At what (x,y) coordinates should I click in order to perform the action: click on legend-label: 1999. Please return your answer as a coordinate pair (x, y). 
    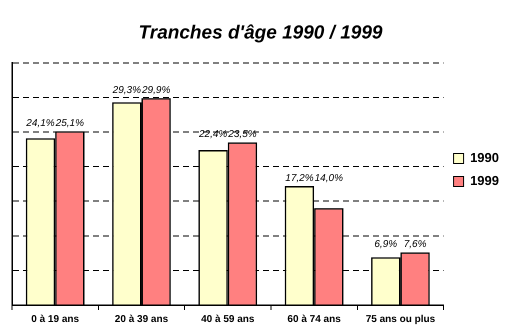
    Looking at the image, I should click on (484, 180).